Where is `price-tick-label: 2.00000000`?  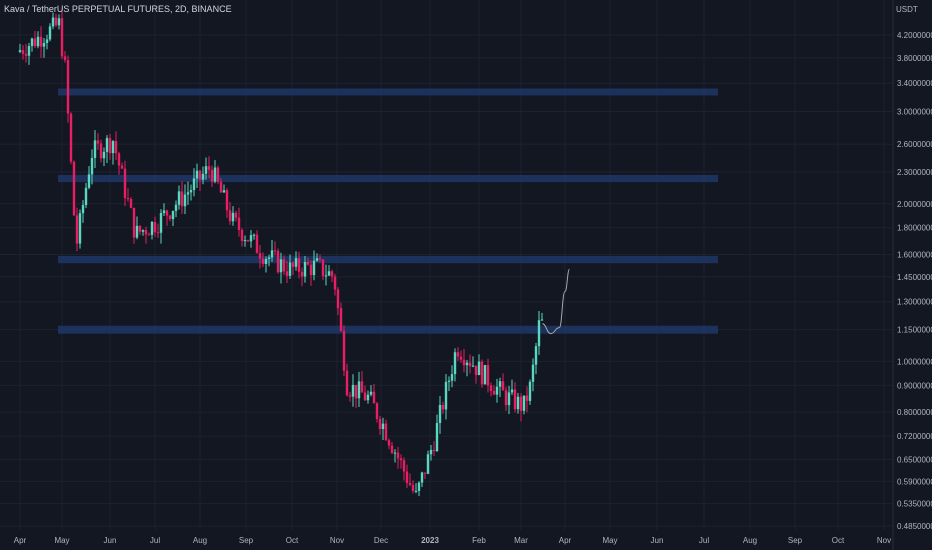 price-tick-label: 2.00000000 is located at coordinates (914, 204).